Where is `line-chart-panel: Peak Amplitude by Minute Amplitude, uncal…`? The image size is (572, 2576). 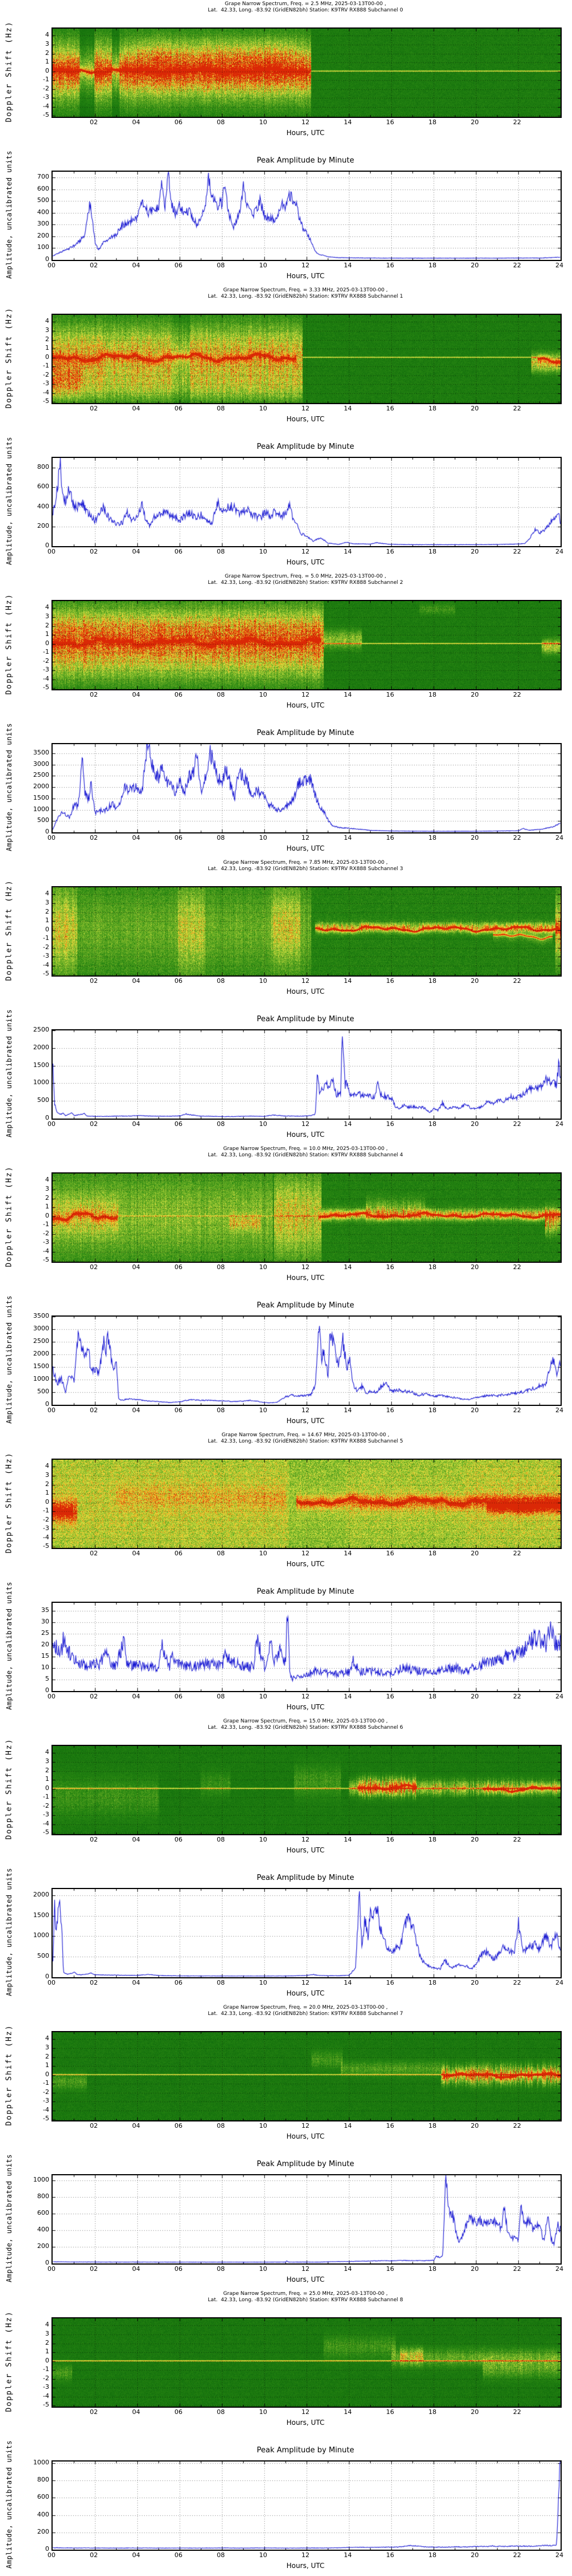
line-chart-panel: Peak Amplitude by Minute Amplitude, uncal… is located at coordinates (286, 1645).